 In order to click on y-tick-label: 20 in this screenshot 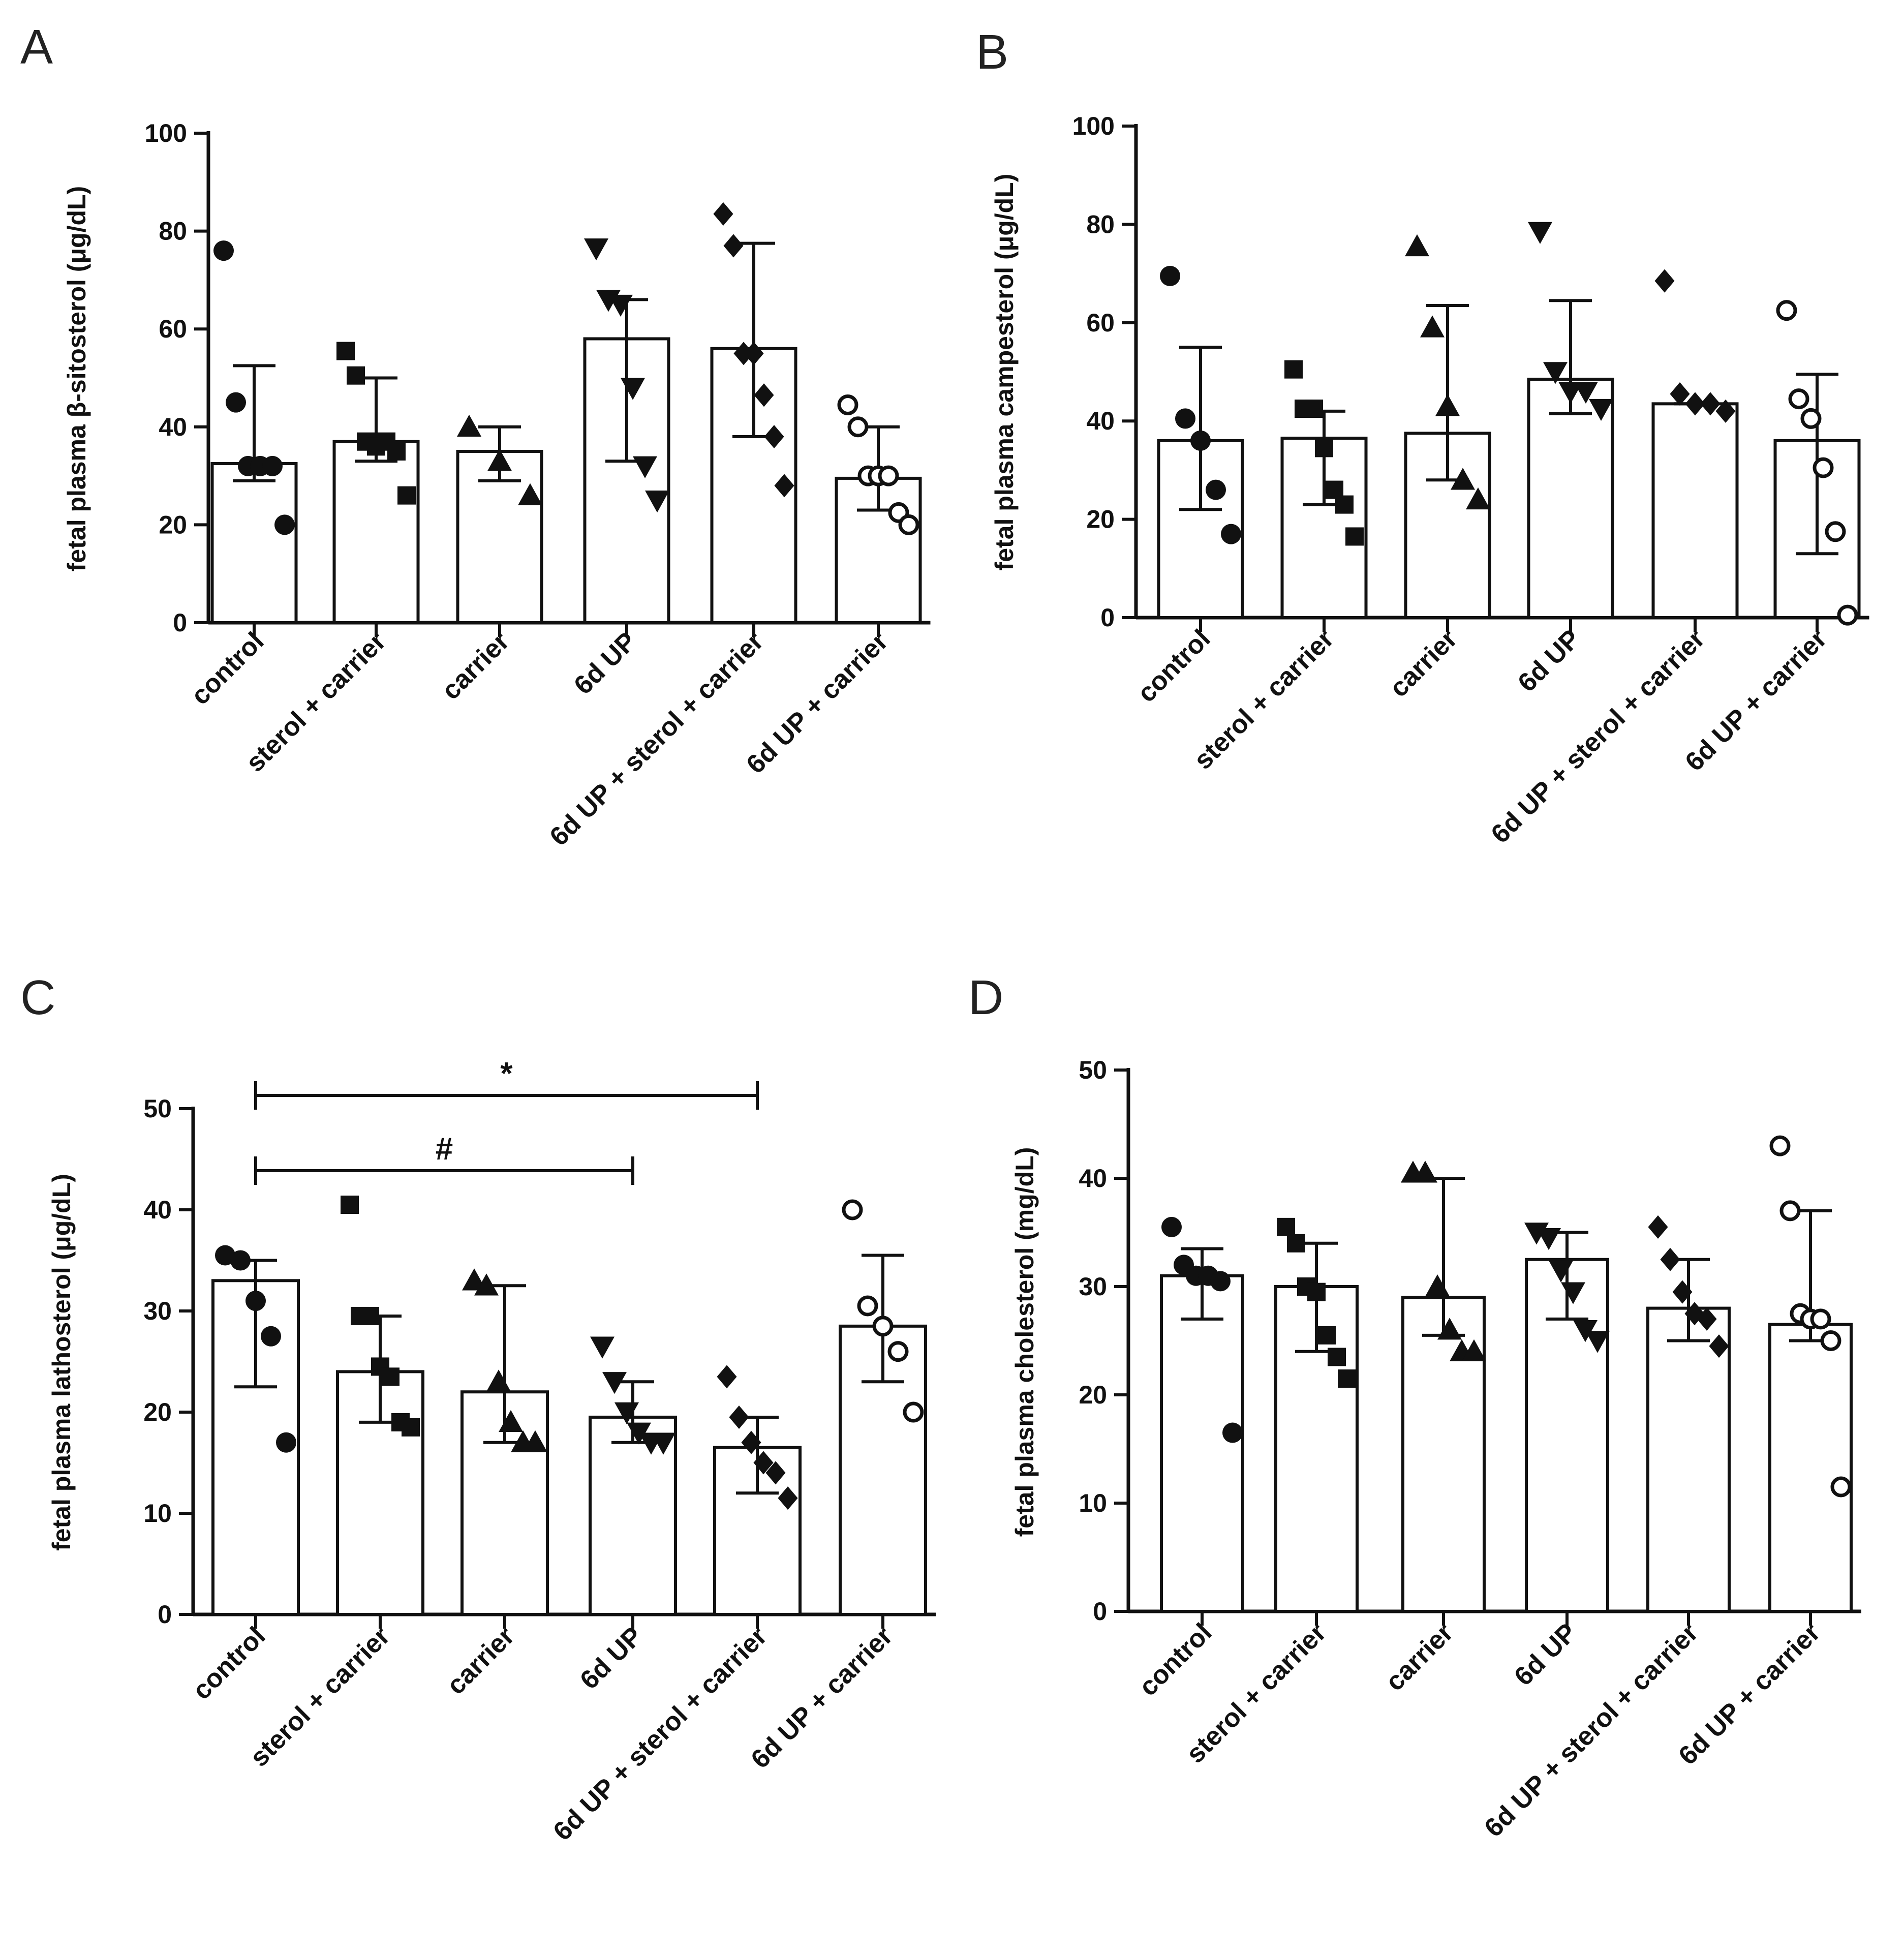, I will do `click(1093, 1395)`.